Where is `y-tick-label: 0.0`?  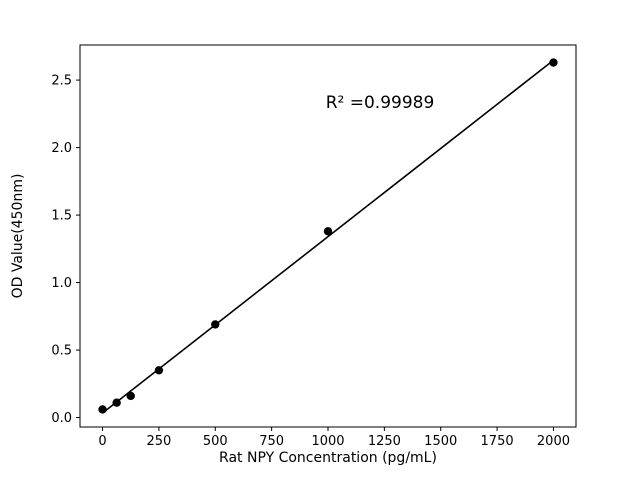
y-tick-label: 0.0 is located at coordinates (61, 418).